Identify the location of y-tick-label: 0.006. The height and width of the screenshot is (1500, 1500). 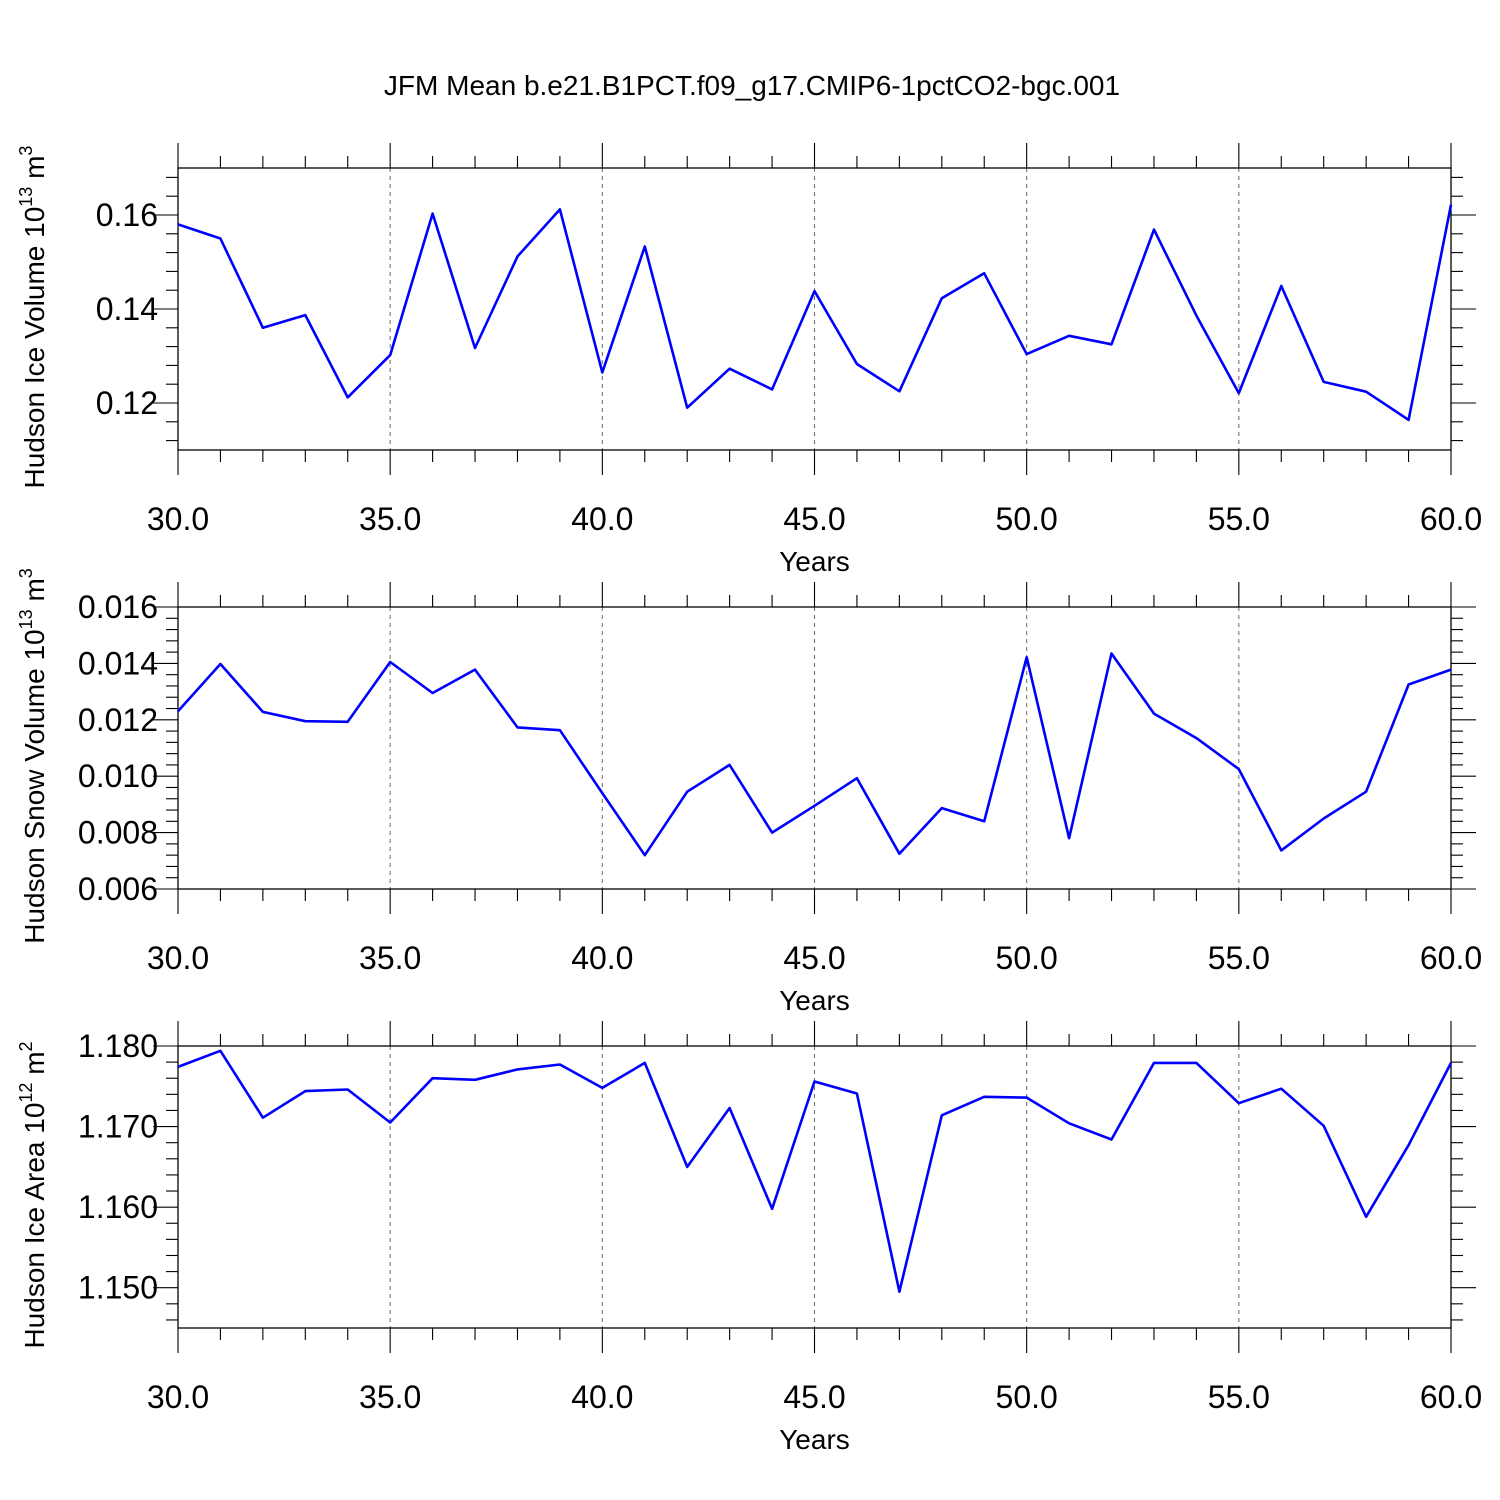
(118, 889).